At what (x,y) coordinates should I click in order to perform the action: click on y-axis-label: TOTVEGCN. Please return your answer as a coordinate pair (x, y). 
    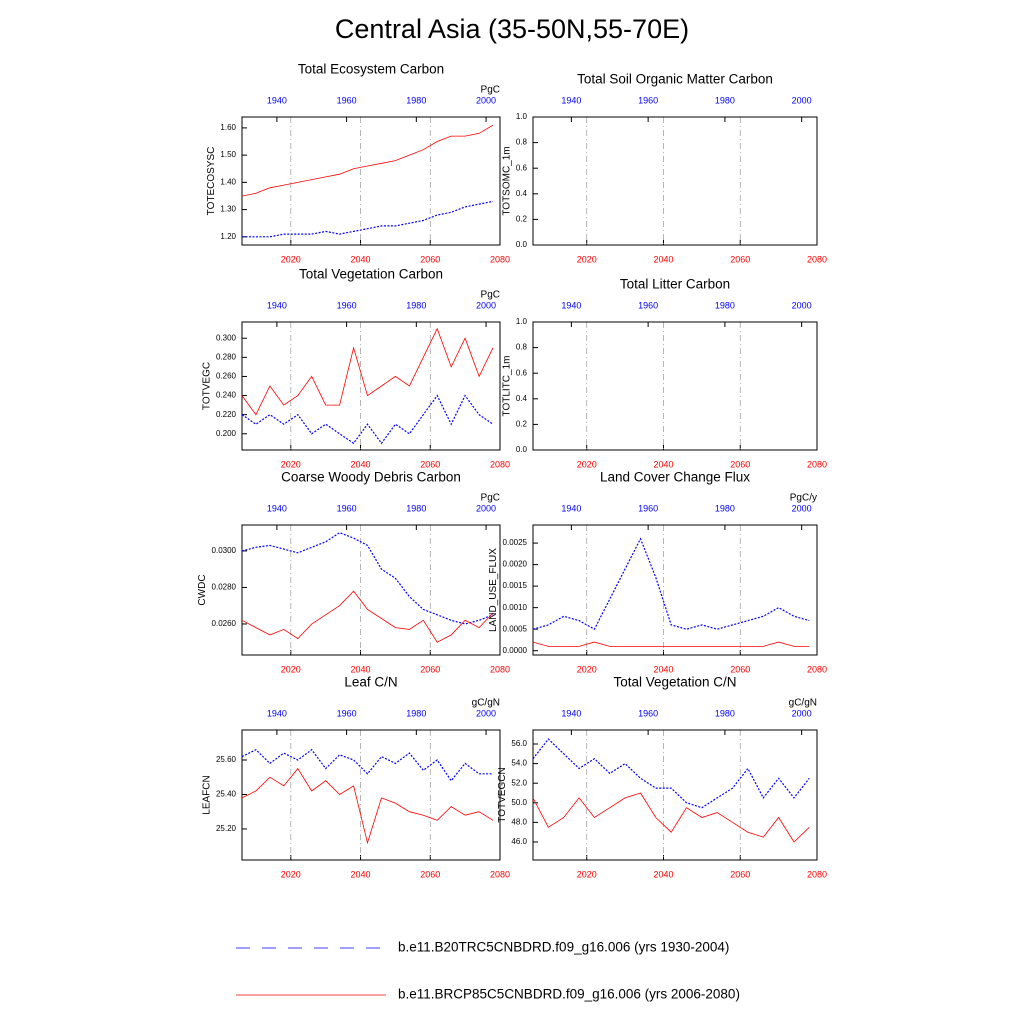
    Looking at the image, I should click on (502, 794).